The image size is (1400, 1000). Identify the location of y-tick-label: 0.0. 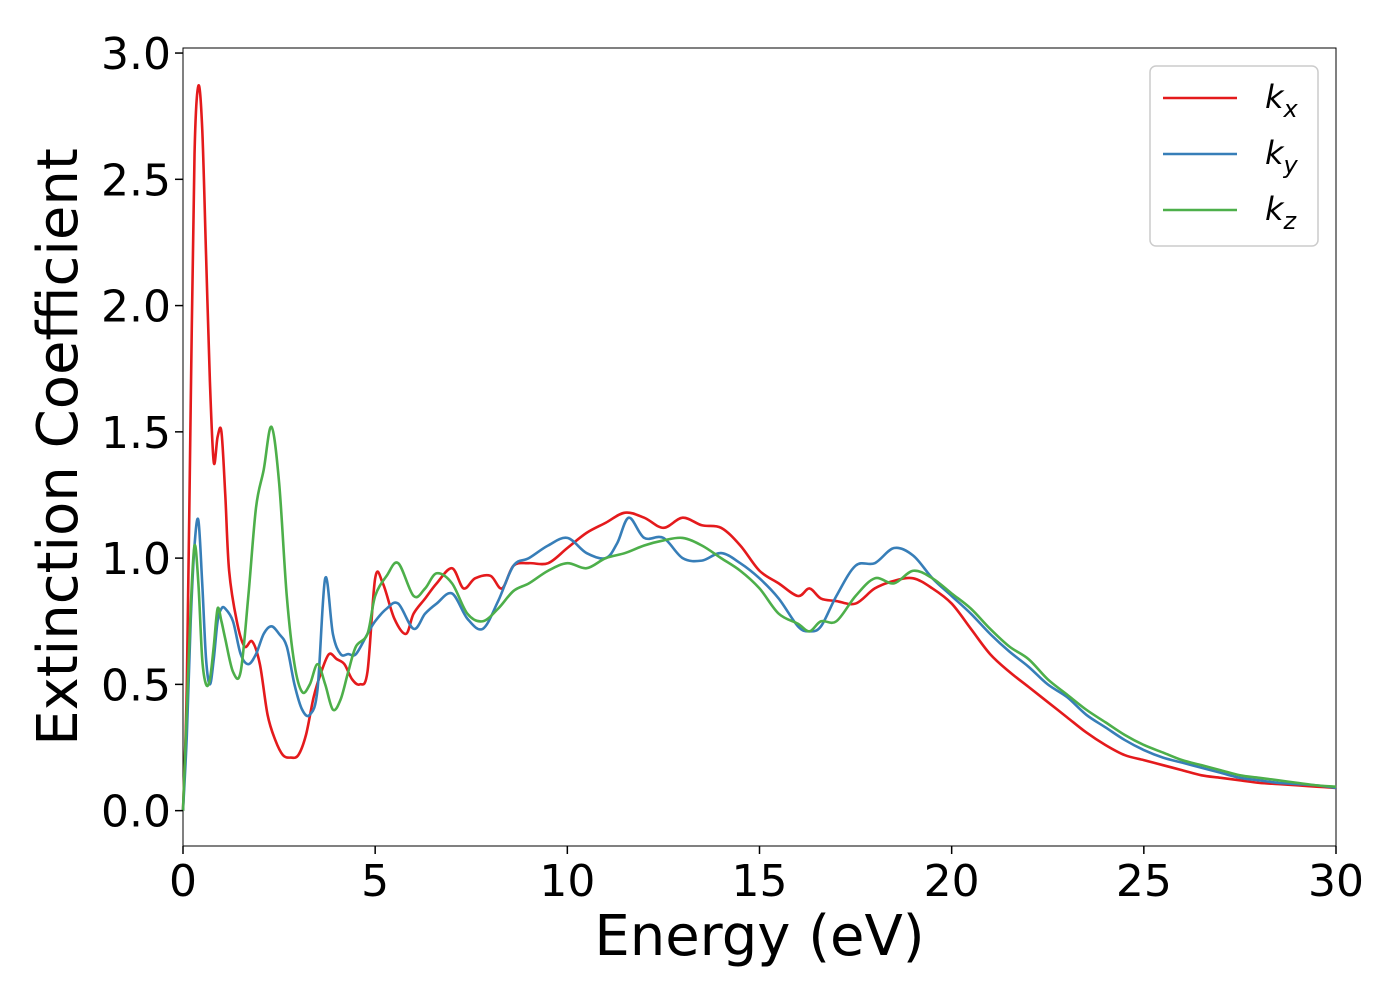
(136, 812).